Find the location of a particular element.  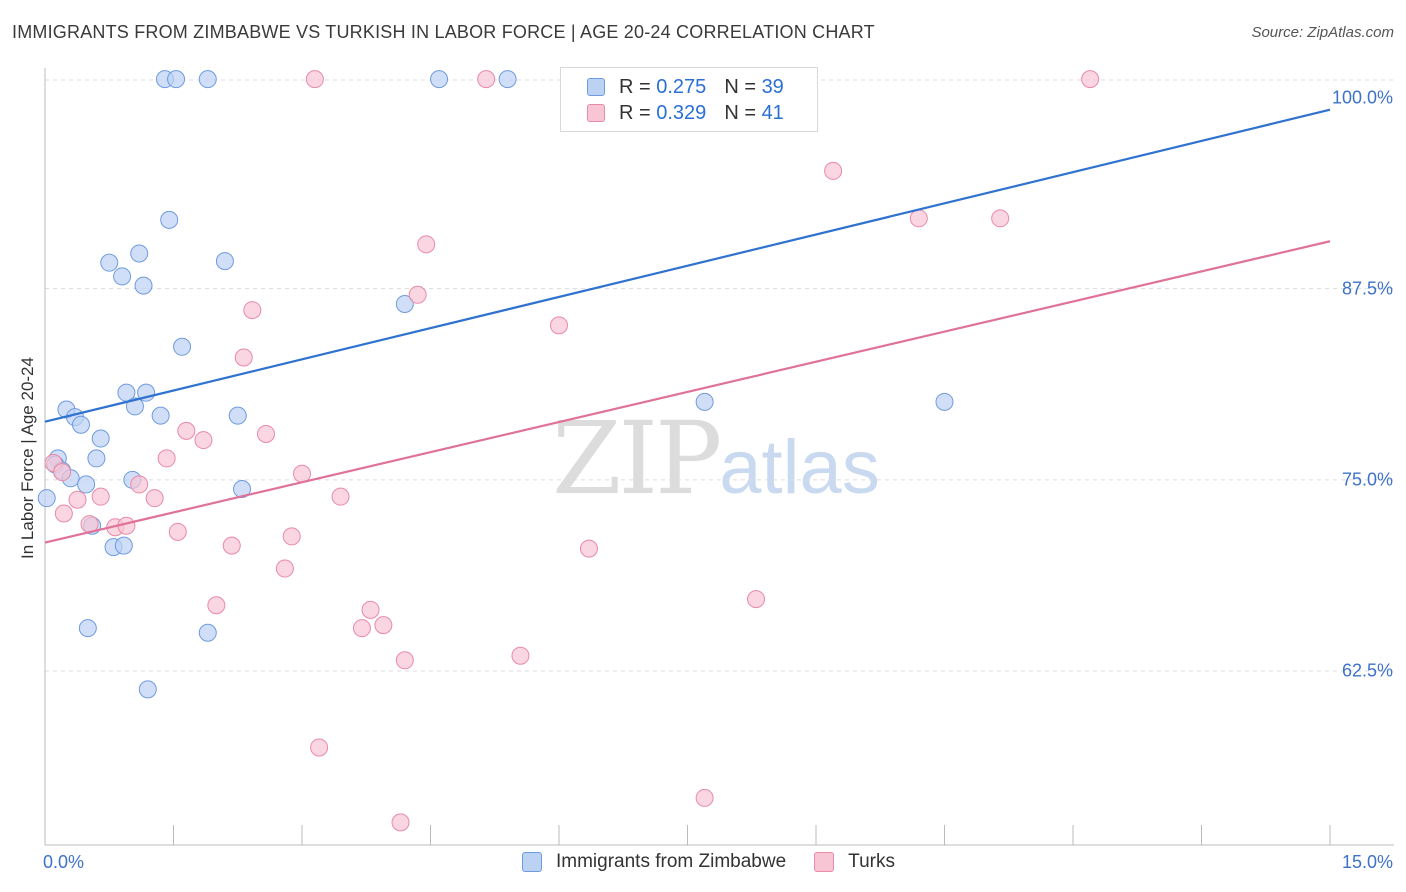

x-tick-label-max: 15.0% is located at coordinates (1367, 862).